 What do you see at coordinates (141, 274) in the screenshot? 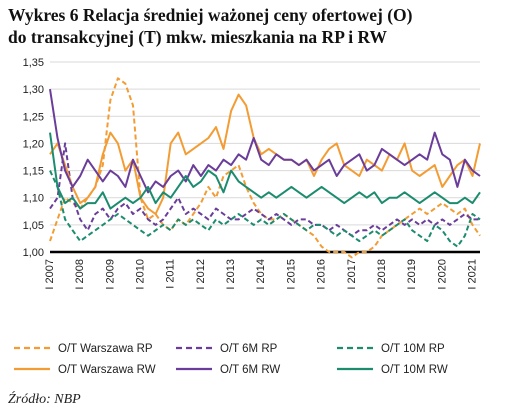
I see `x-tick-label: I 2010` at bounding box center [141, 274].